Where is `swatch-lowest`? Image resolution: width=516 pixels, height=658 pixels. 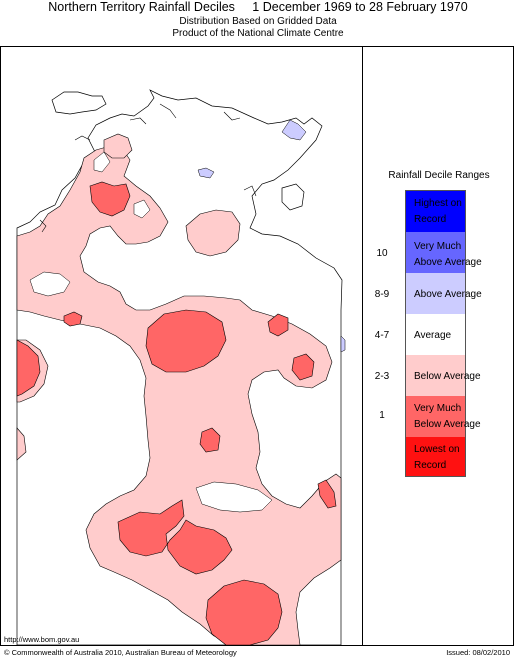
swatch-lowest is located at coordinates (435, 456).